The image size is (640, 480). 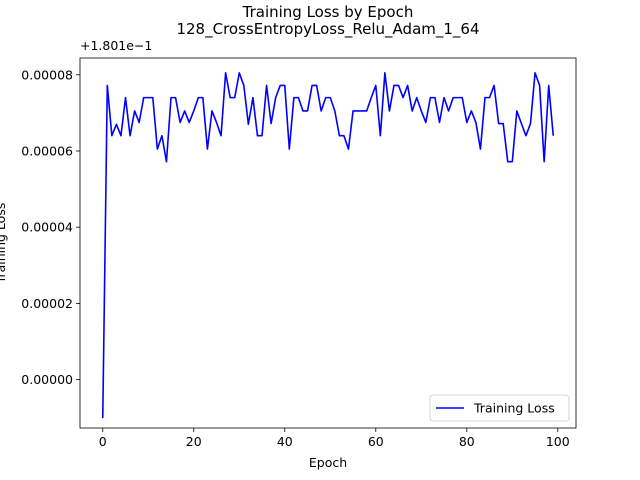 What do you see at coordinates (285, 441) in the screenshot?
I see `x-tick-label: 40` at bounding box center [285, 441].